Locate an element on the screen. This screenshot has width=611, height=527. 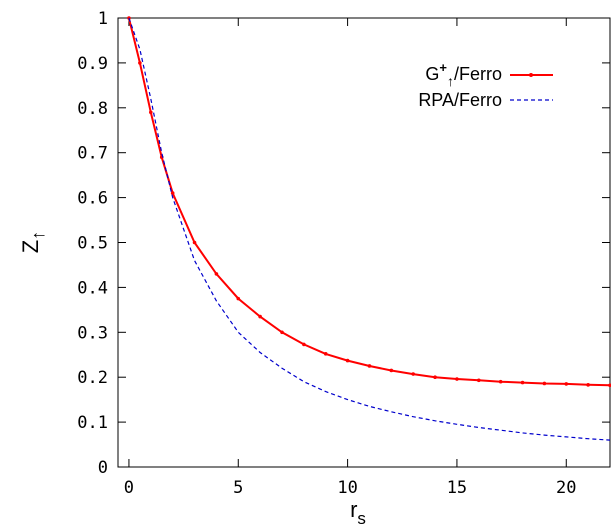
legend-label-2: RPA/Ferro is located at coordinates (460, 100).